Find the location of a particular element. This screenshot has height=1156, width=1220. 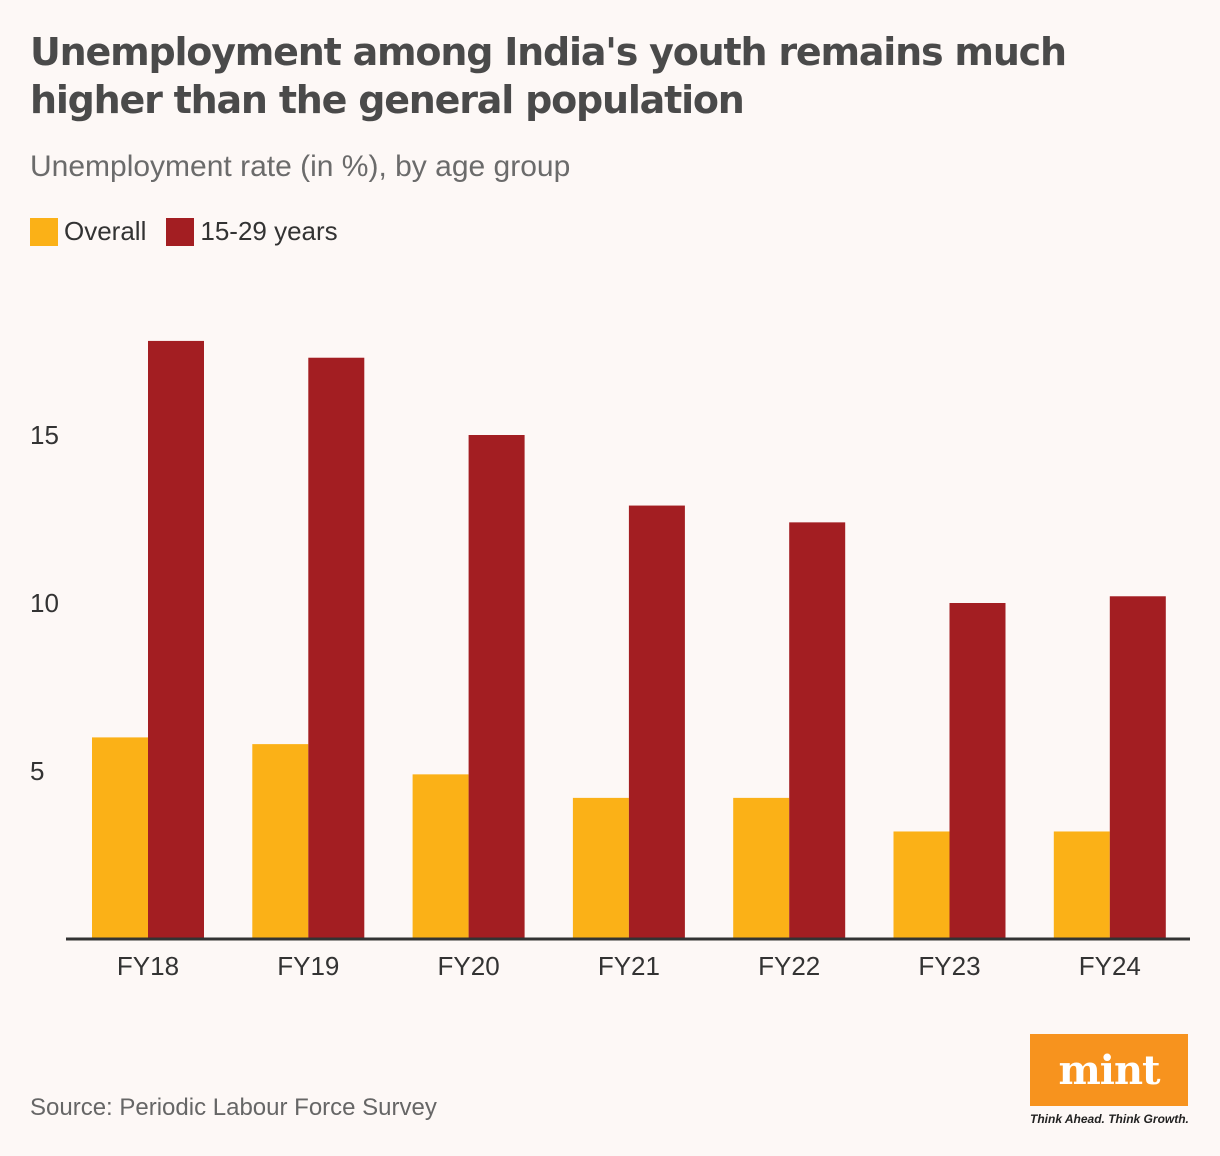

legend-label-youth: 15-29 years is located at coordinates (269, 231).